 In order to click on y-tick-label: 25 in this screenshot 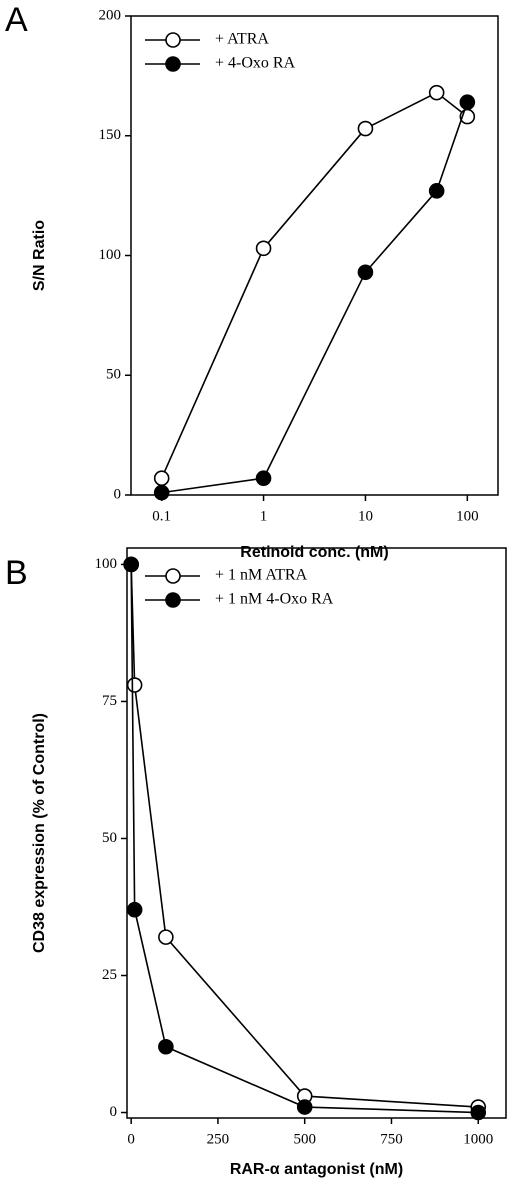, I will do `click(109, 975)`.